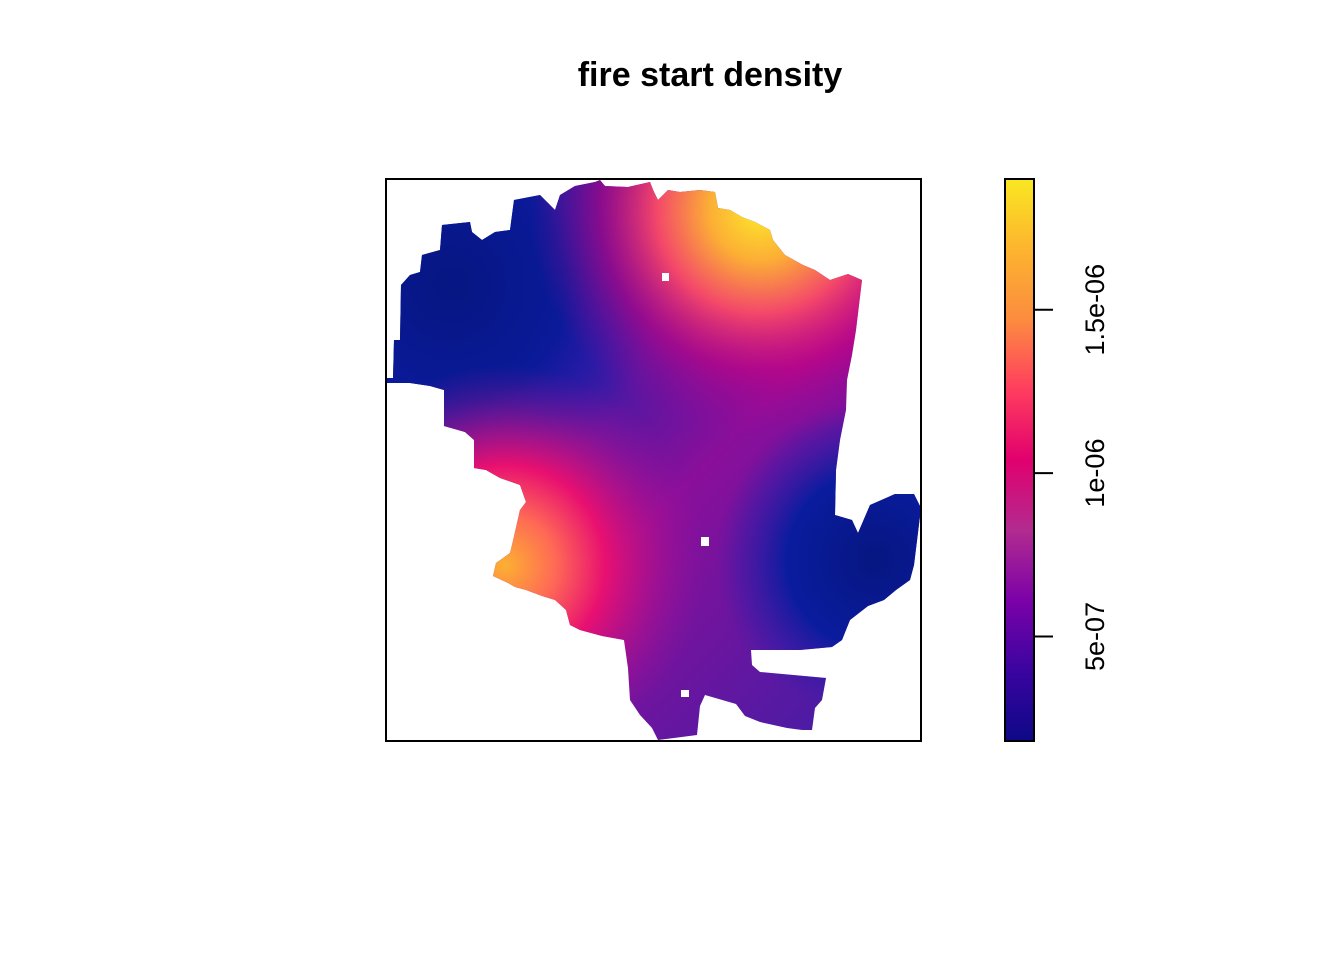 This screenshot has height=960, width=1344. Describe the element at coordinates (1095, 310) in the screenshot. I see `colorbar-tick-label: 1.5e-06` at that location.